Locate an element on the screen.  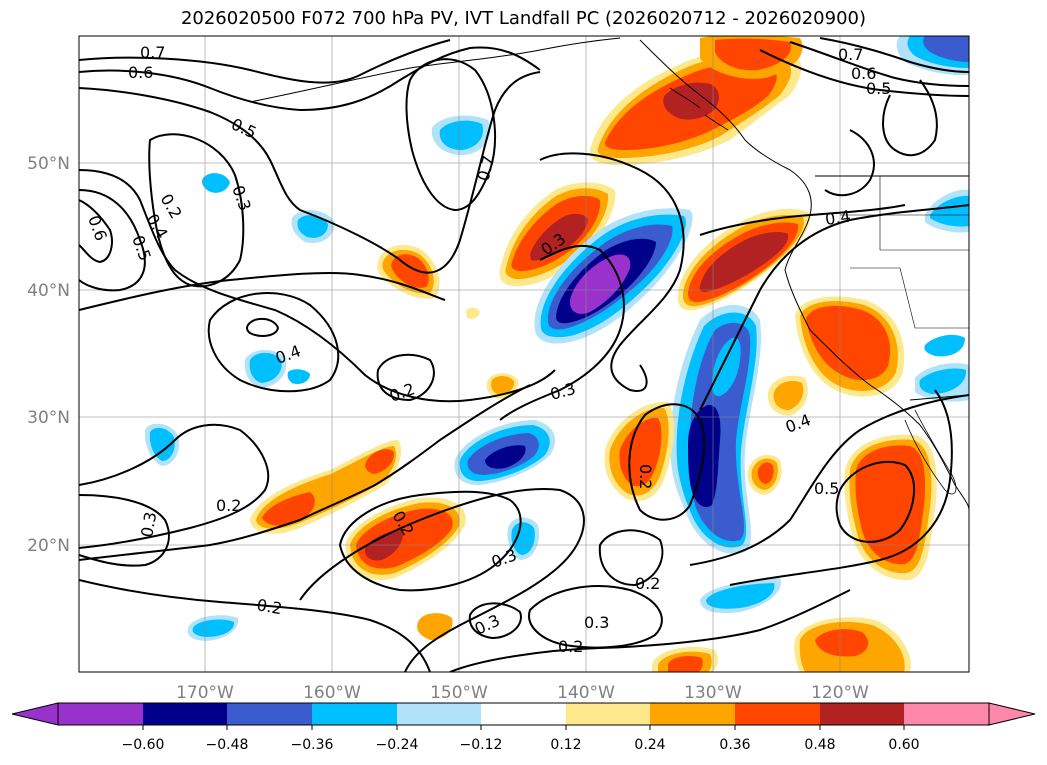
colorbar-bin-0.36-to-0.48 is located at coordinates (777, 714).